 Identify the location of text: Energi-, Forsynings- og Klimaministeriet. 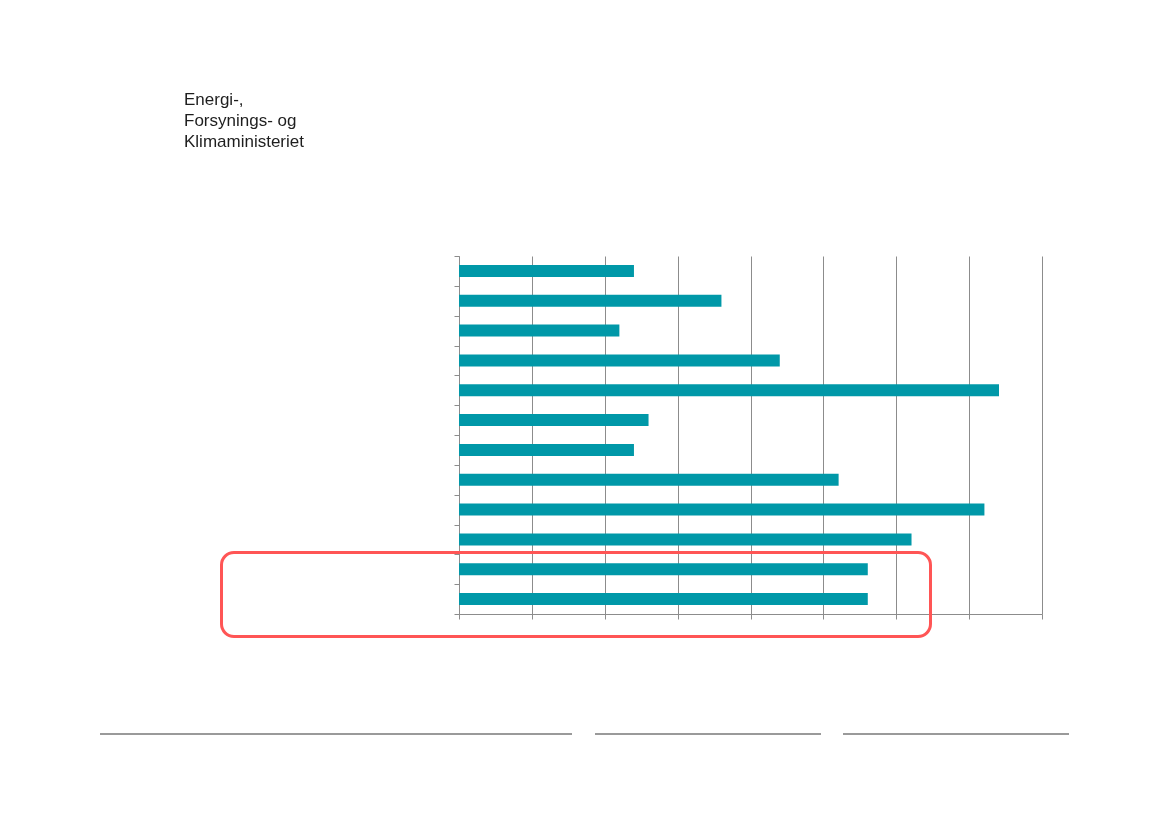
(244, 120).